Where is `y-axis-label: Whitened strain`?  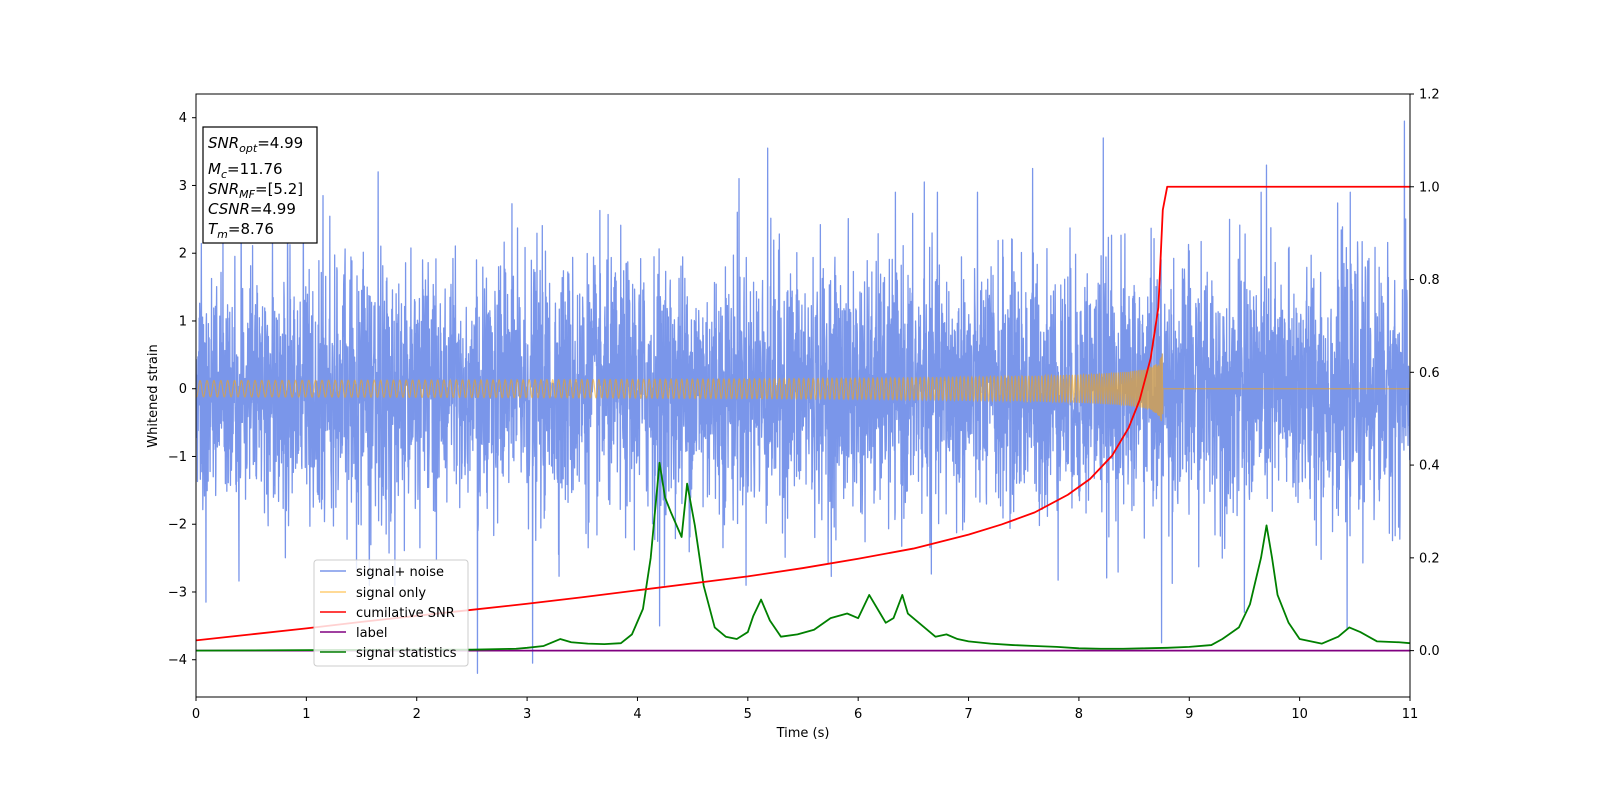 y-axis-label: Whitened strain is located at coordinates (153, 395).